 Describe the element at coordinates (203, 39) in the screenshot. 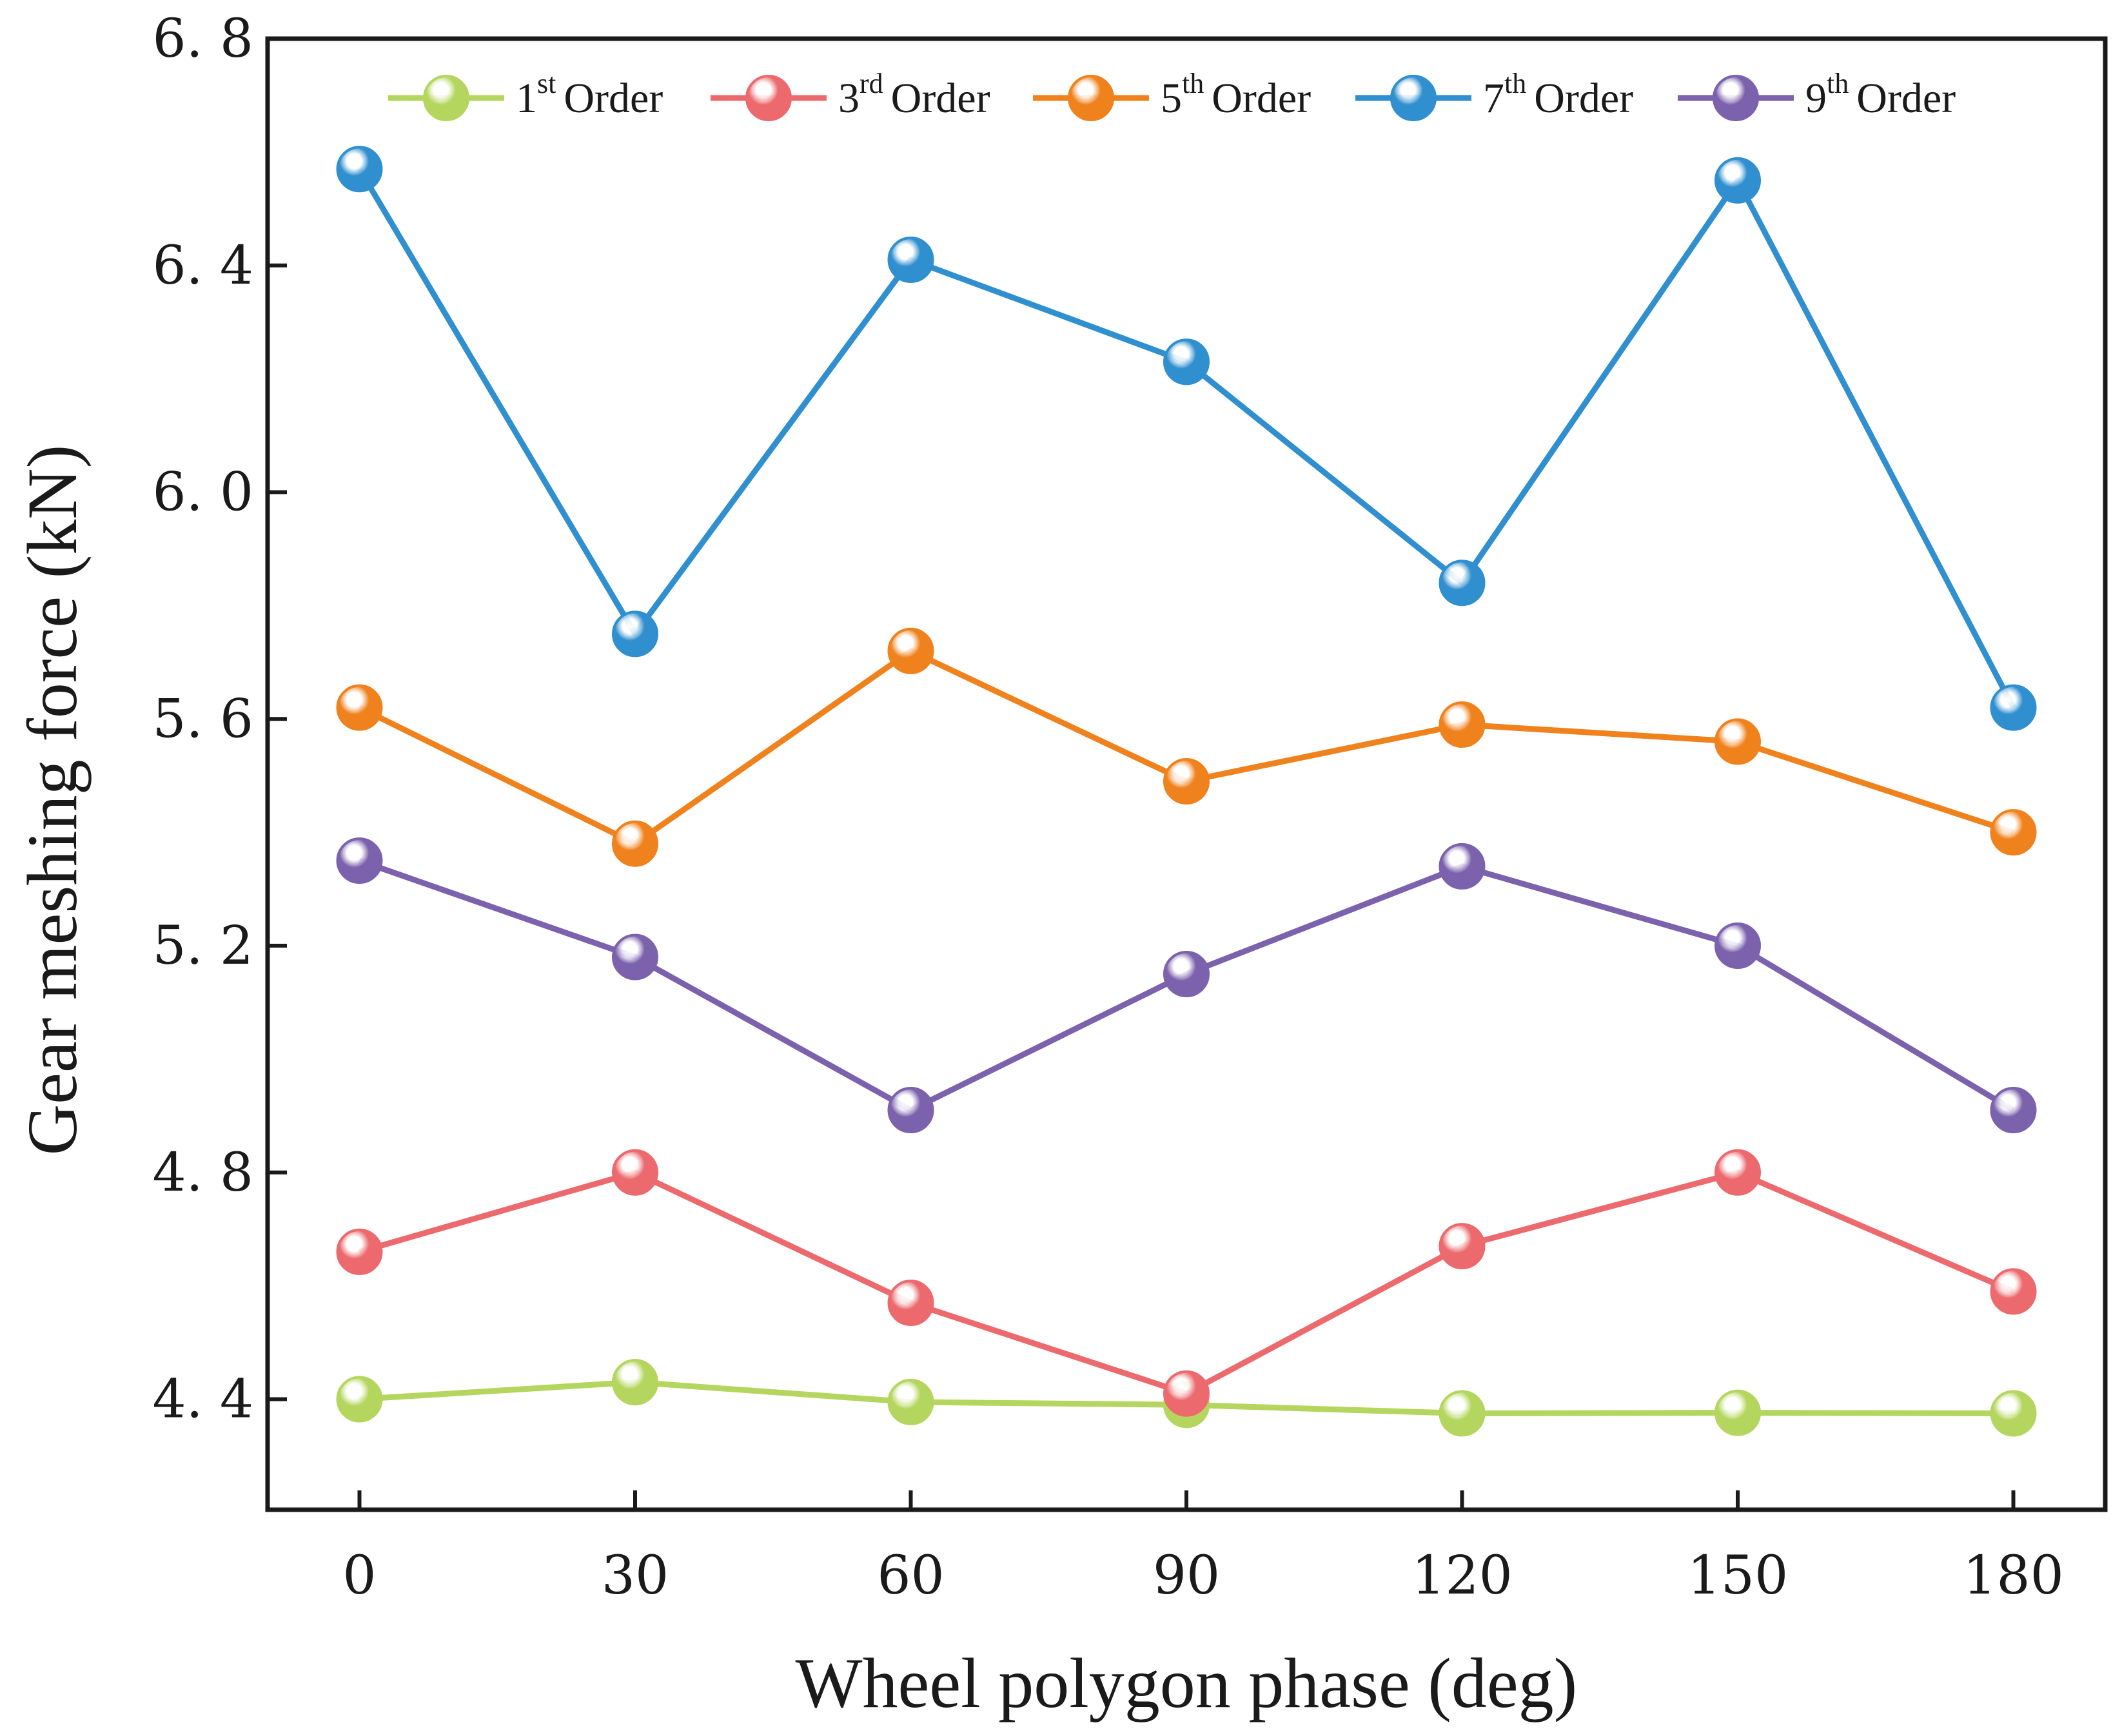

I see `y-tick-label: 6. 8` at that location.